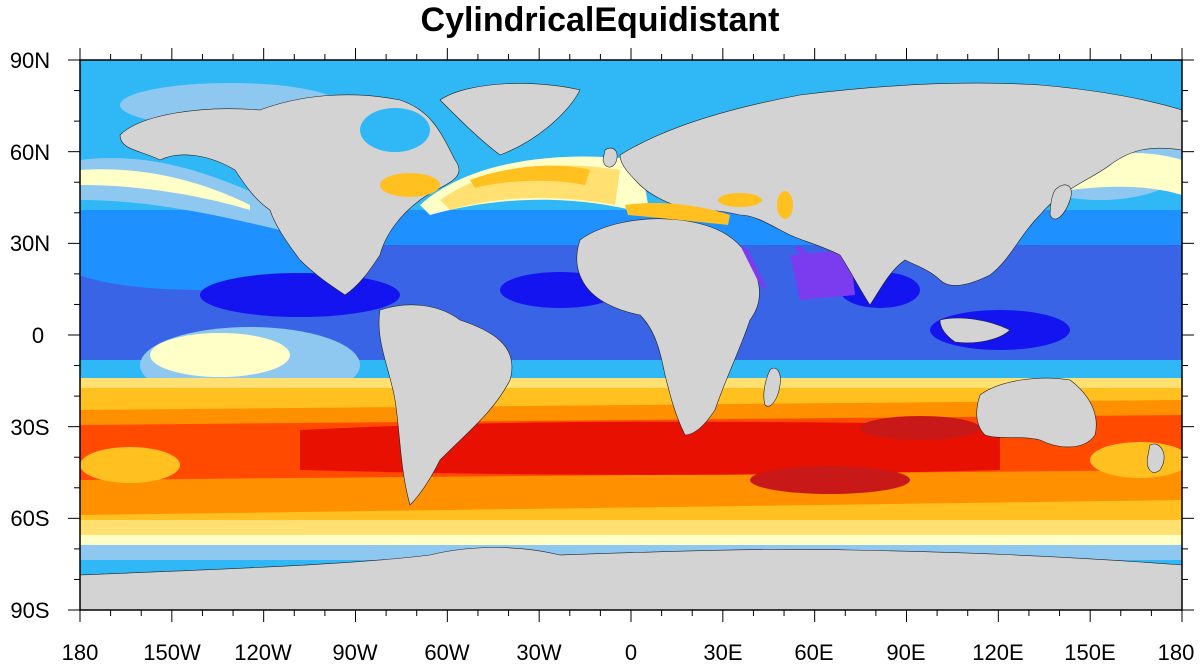 The height and width of the screenshot is (666, 1200). What do you see at coordinates (29, 518) in the screenshot?
I see `lat-label-60s: 60S` at bounding box center [29, 518].